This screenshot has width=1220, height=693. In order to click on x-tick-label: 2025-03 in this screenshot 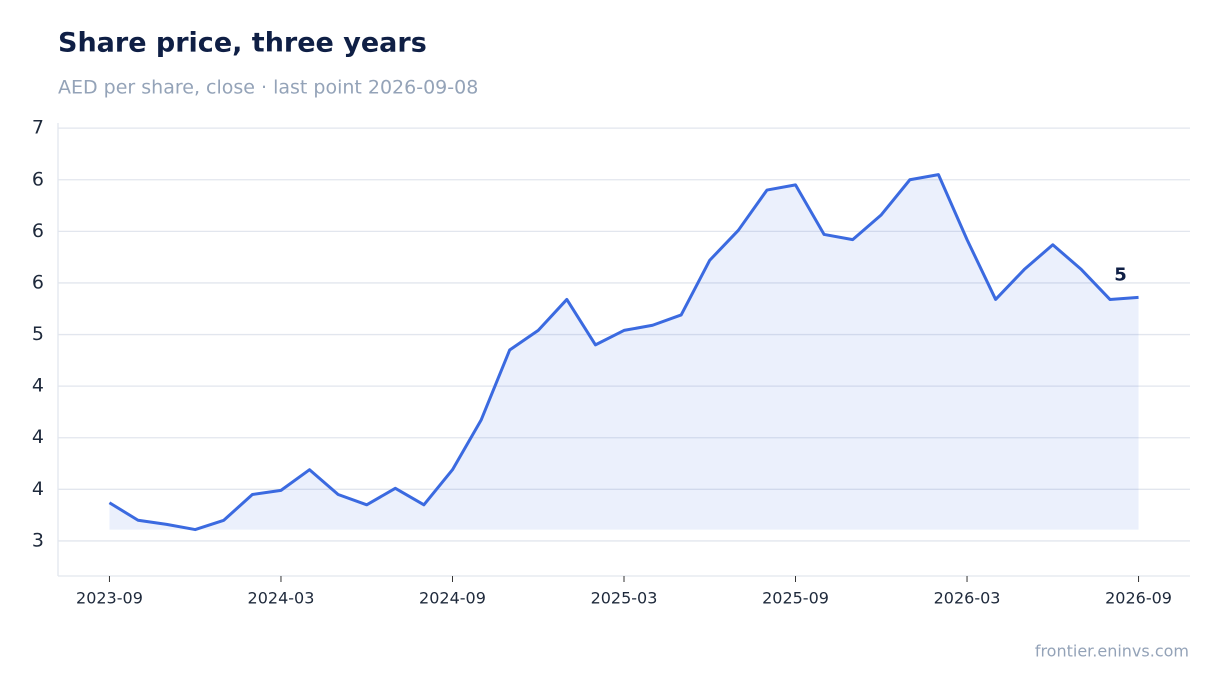, I will do `click(624, 598)`.